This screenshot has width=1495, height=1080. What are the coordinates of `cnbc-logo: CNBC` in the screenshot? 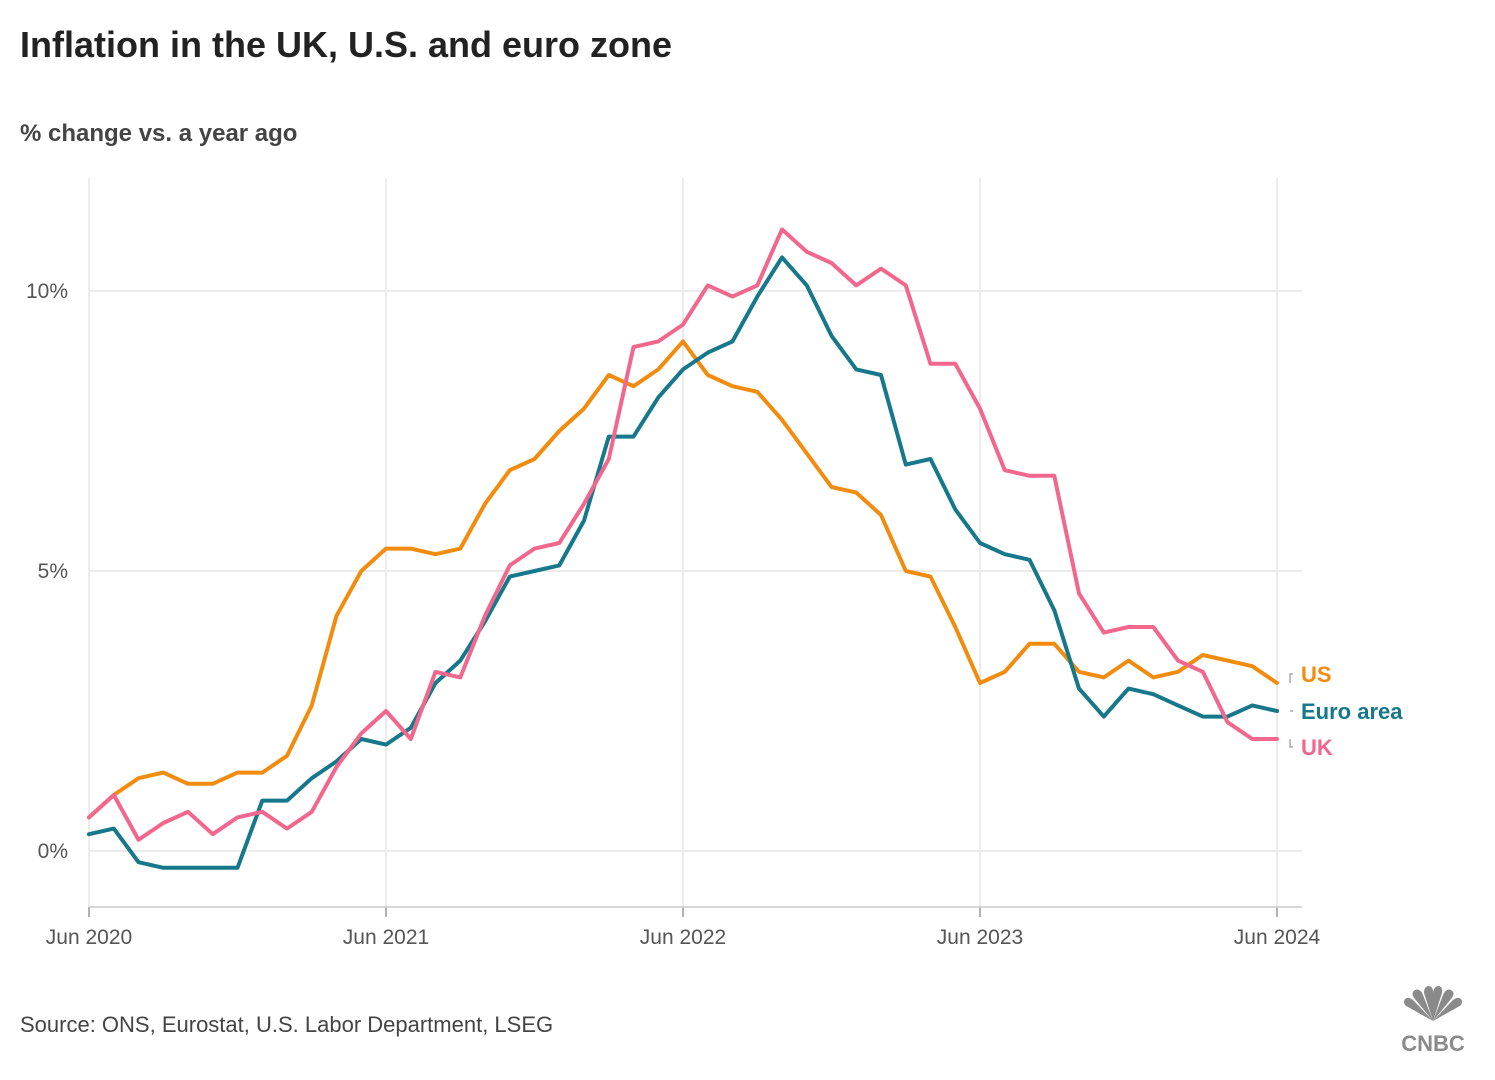 It's located at (1433, 1020).